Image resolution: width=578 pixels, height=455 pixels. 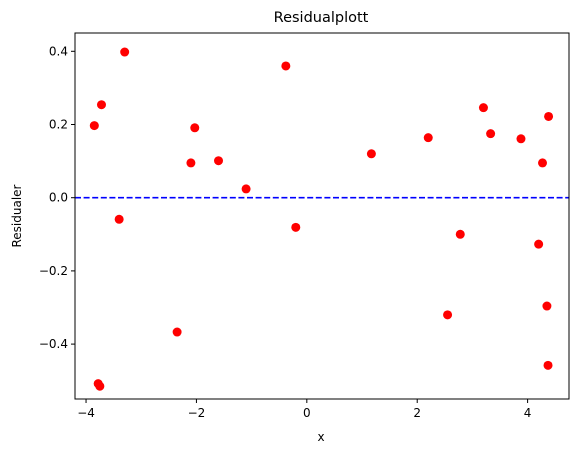 I want to click on y-tick-label: 0.0, so click(x=58, y=198).